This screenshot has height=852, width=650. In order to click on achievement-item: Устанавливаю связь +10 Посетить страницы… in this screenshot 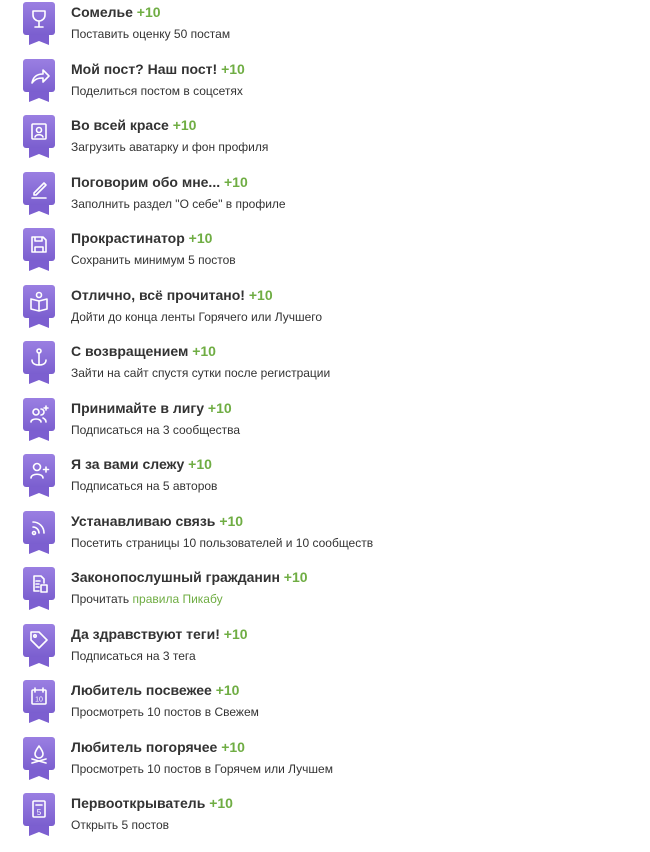, I will do `click(325, 540)`.